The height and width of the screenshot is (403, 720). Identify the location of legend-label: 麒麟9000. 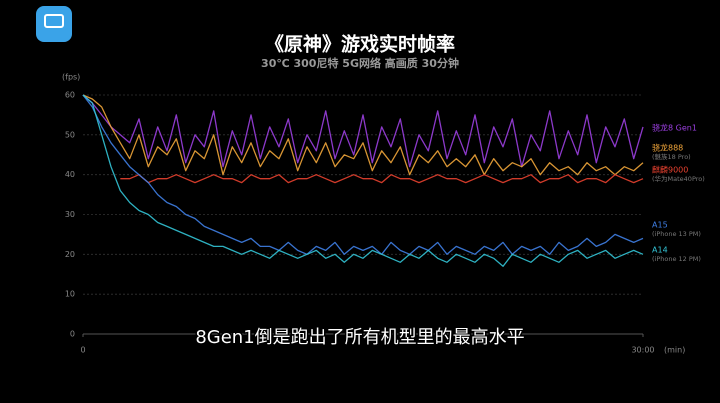
(670, 170).